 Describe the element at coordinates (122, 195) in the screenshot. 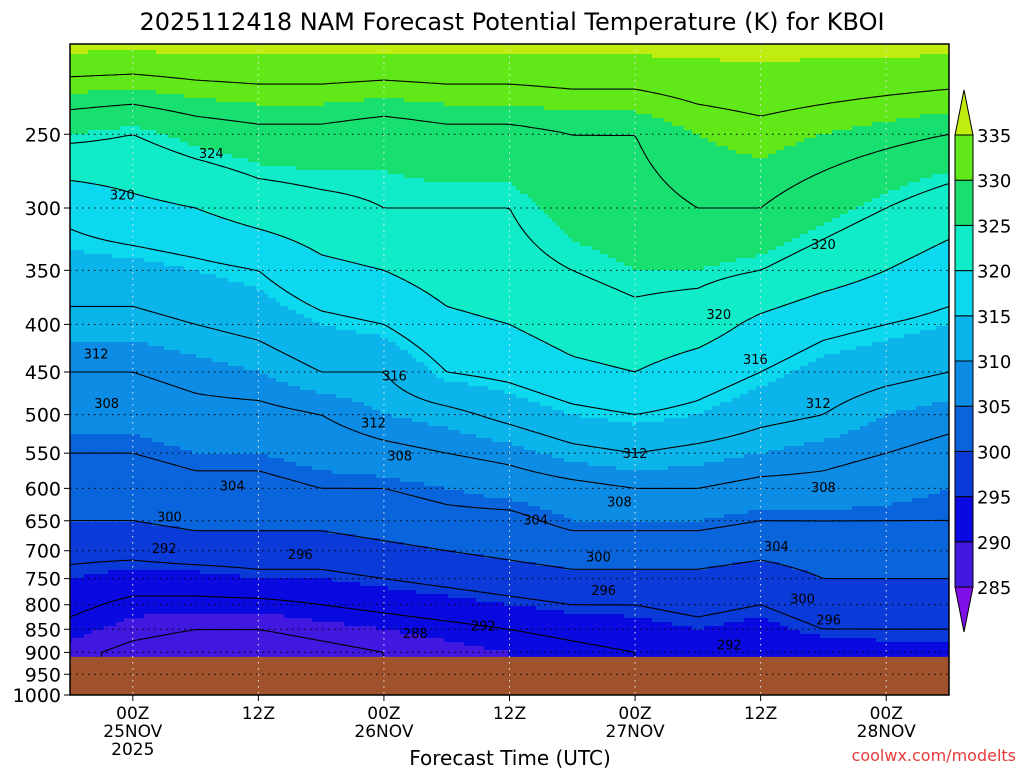

I see `contour-label-1: 320` at that location.